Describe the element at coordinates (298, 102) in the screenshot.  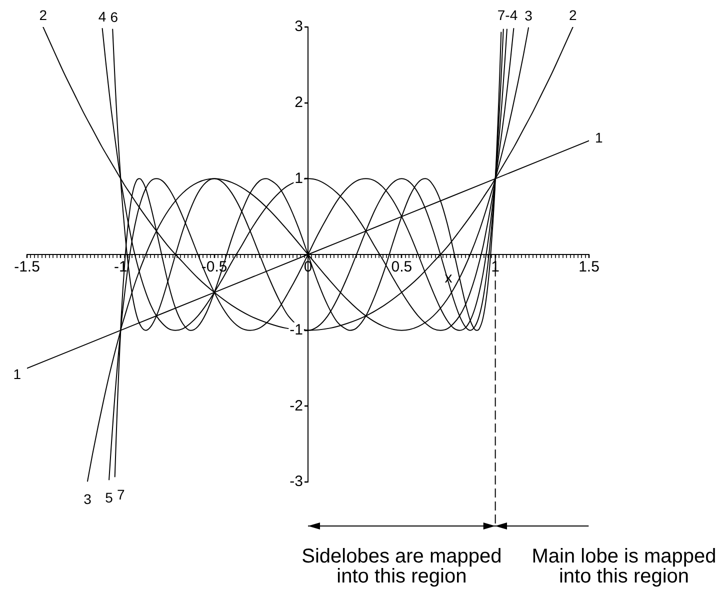
I see `y-tick-label: 2` at that location.